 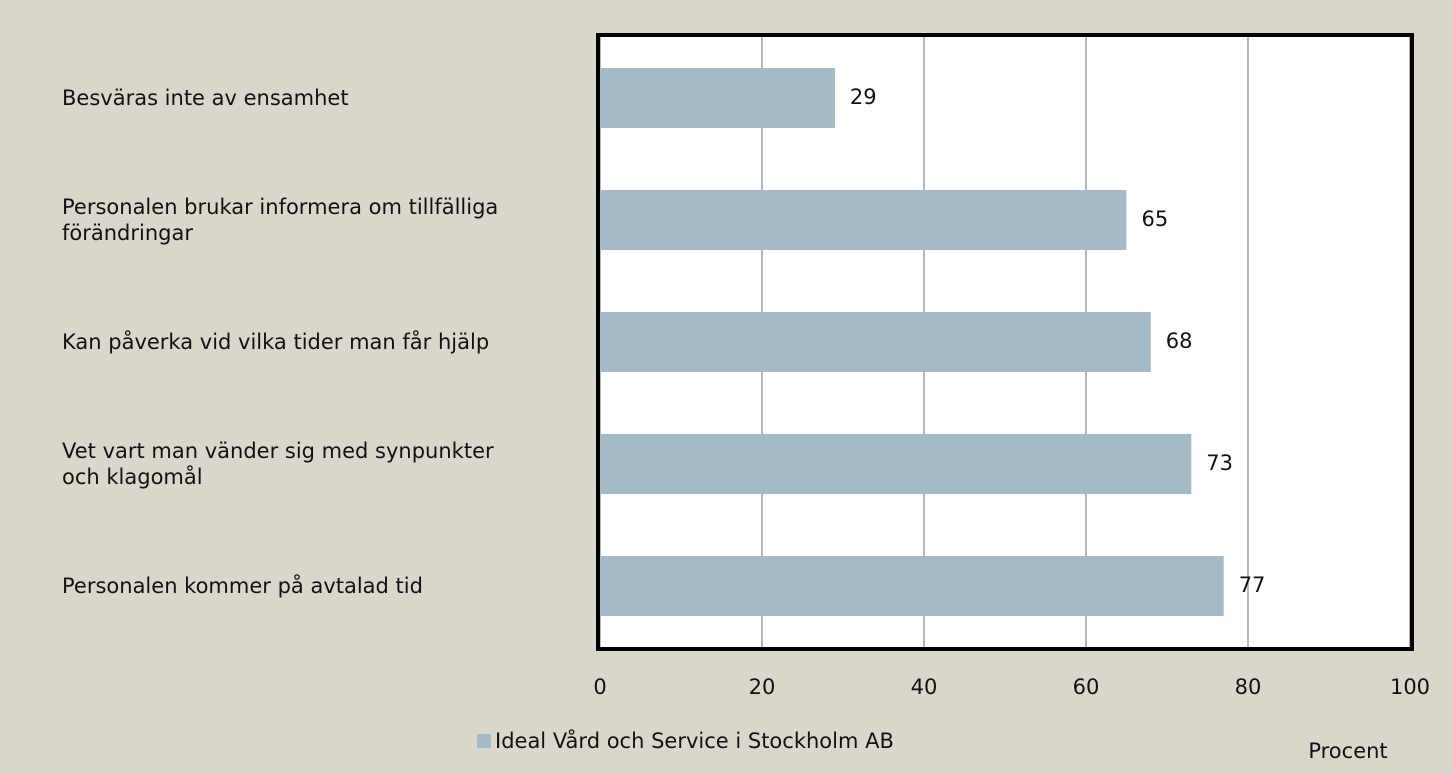 What do you see at coordinates (924, 687) in the screenshot?
I see `x-tick-label: 40` at bounding box center [924, 687].